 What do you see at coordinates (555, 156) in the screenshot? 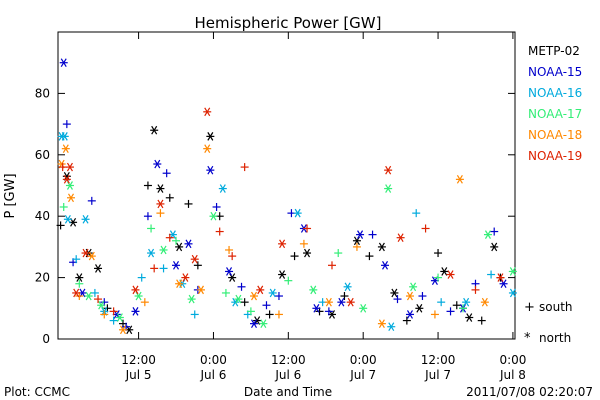
I see `legend-entry: NOAA-19` at bounding box center [555, 156].